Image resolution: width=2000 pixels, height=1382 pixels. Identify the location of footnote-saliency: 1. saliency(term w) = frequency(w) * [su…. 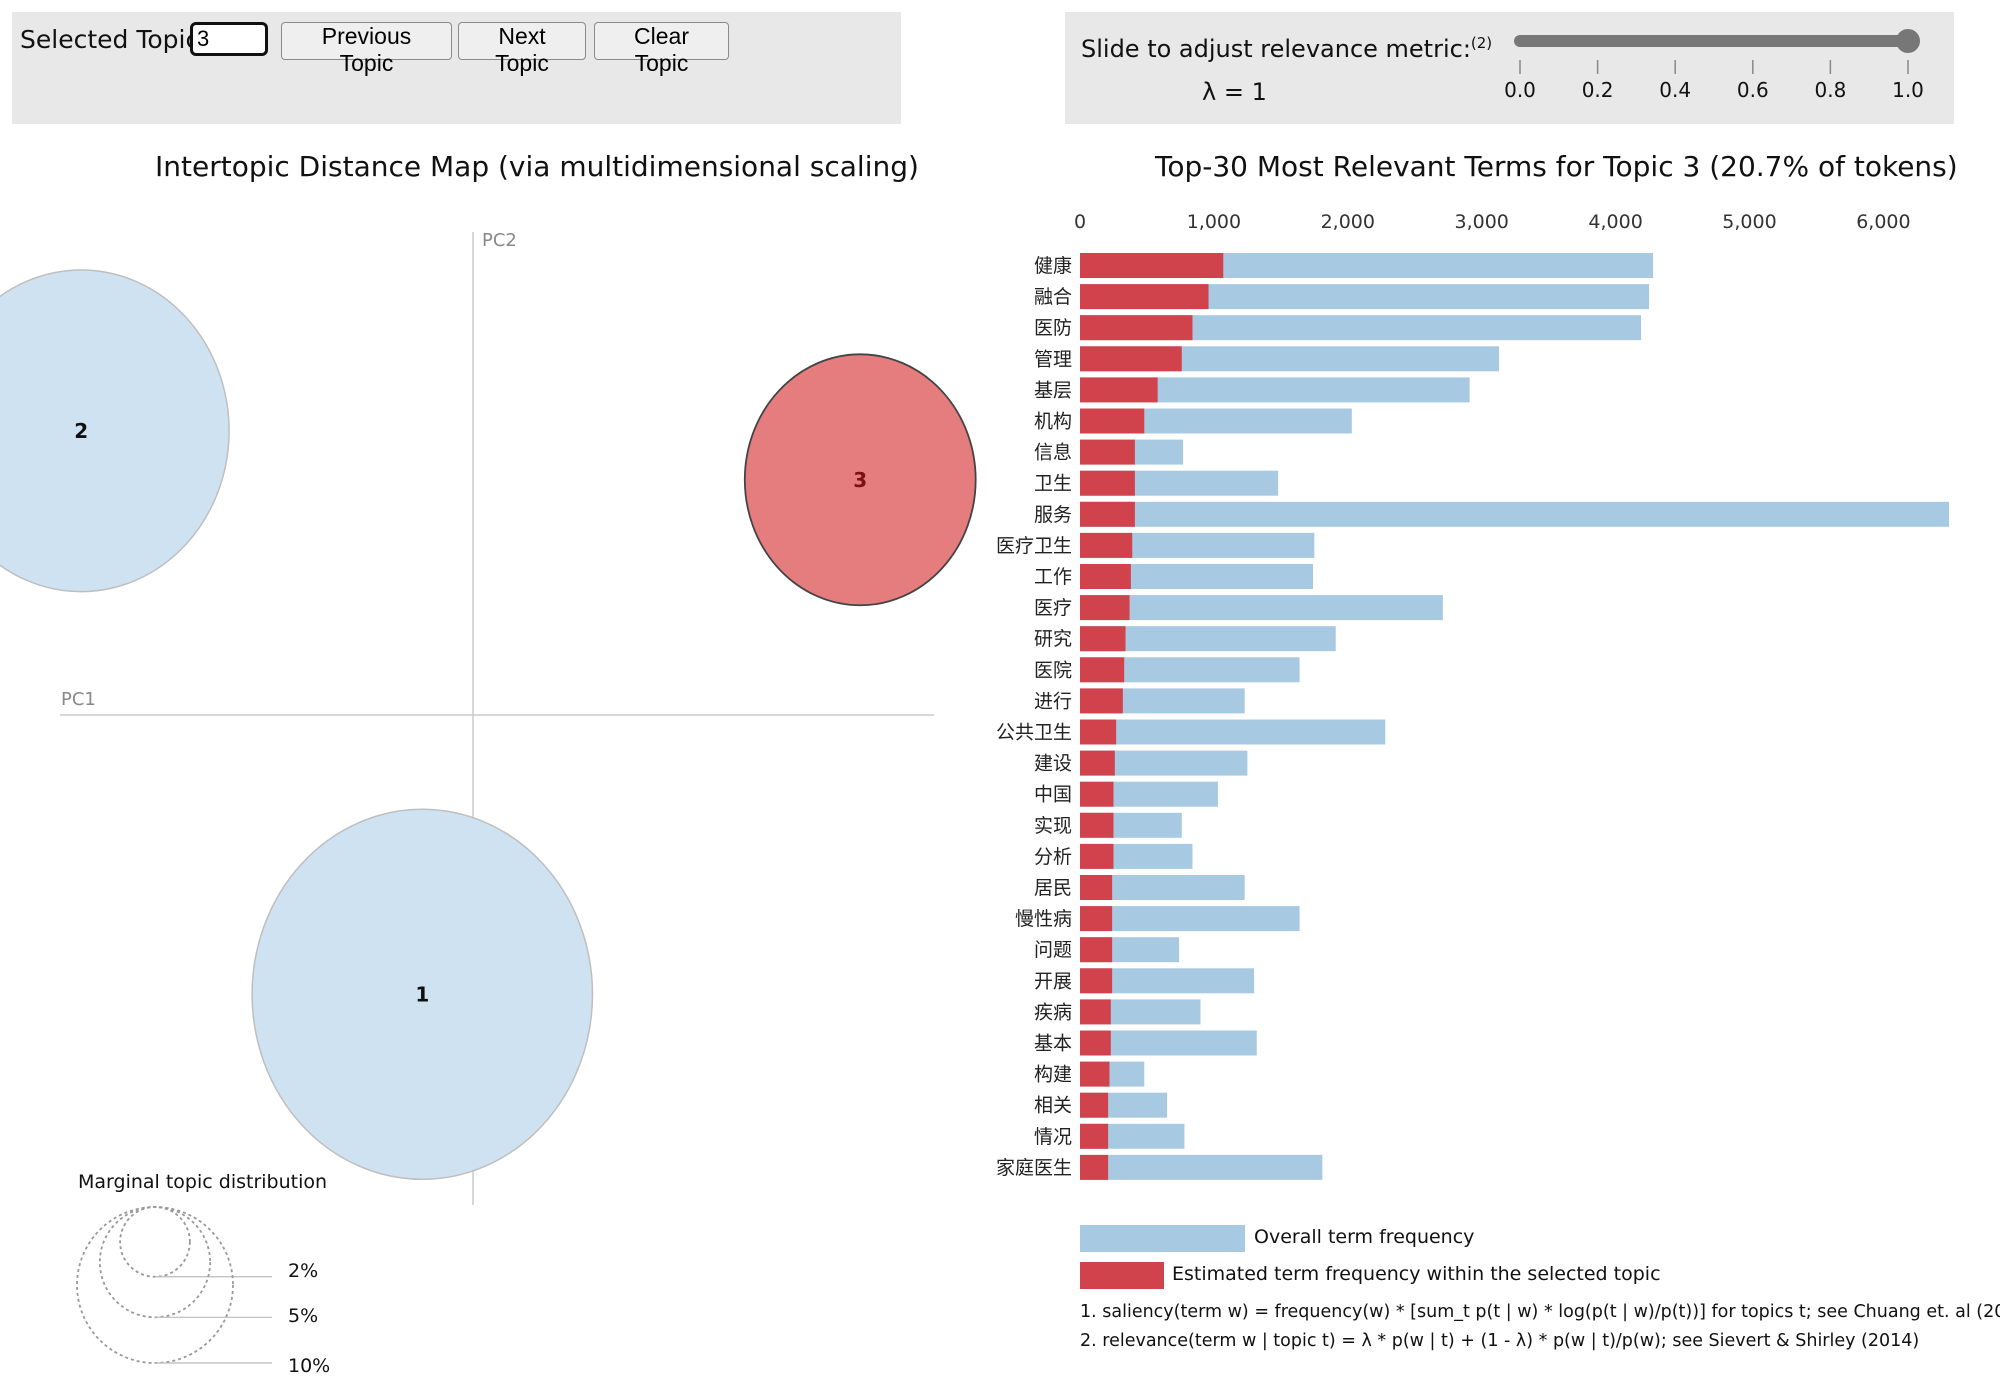
(1540, 1312).